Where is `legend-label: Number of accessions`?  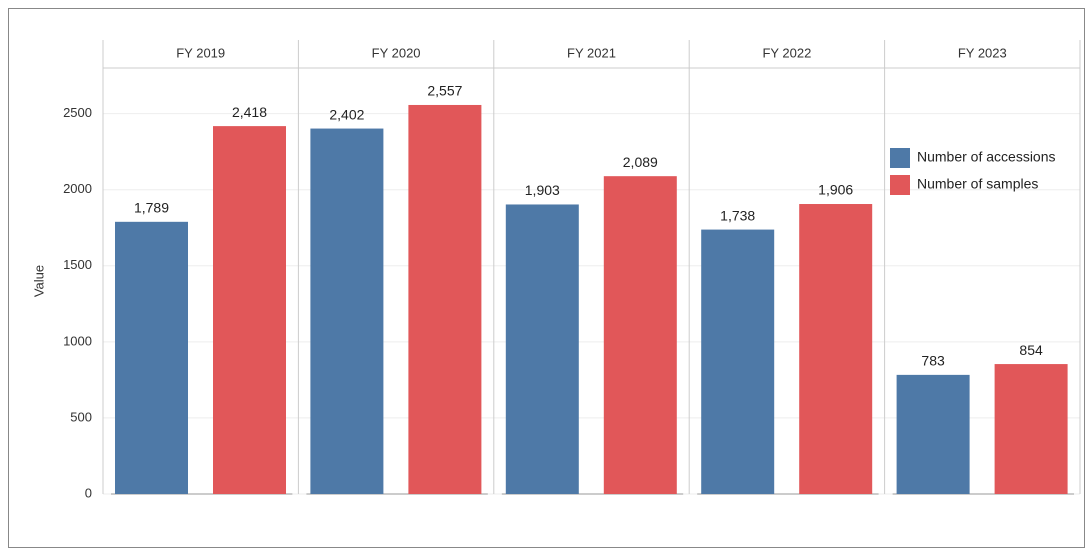
legend-label: Number of accessions is located at coordinates (986, 157).